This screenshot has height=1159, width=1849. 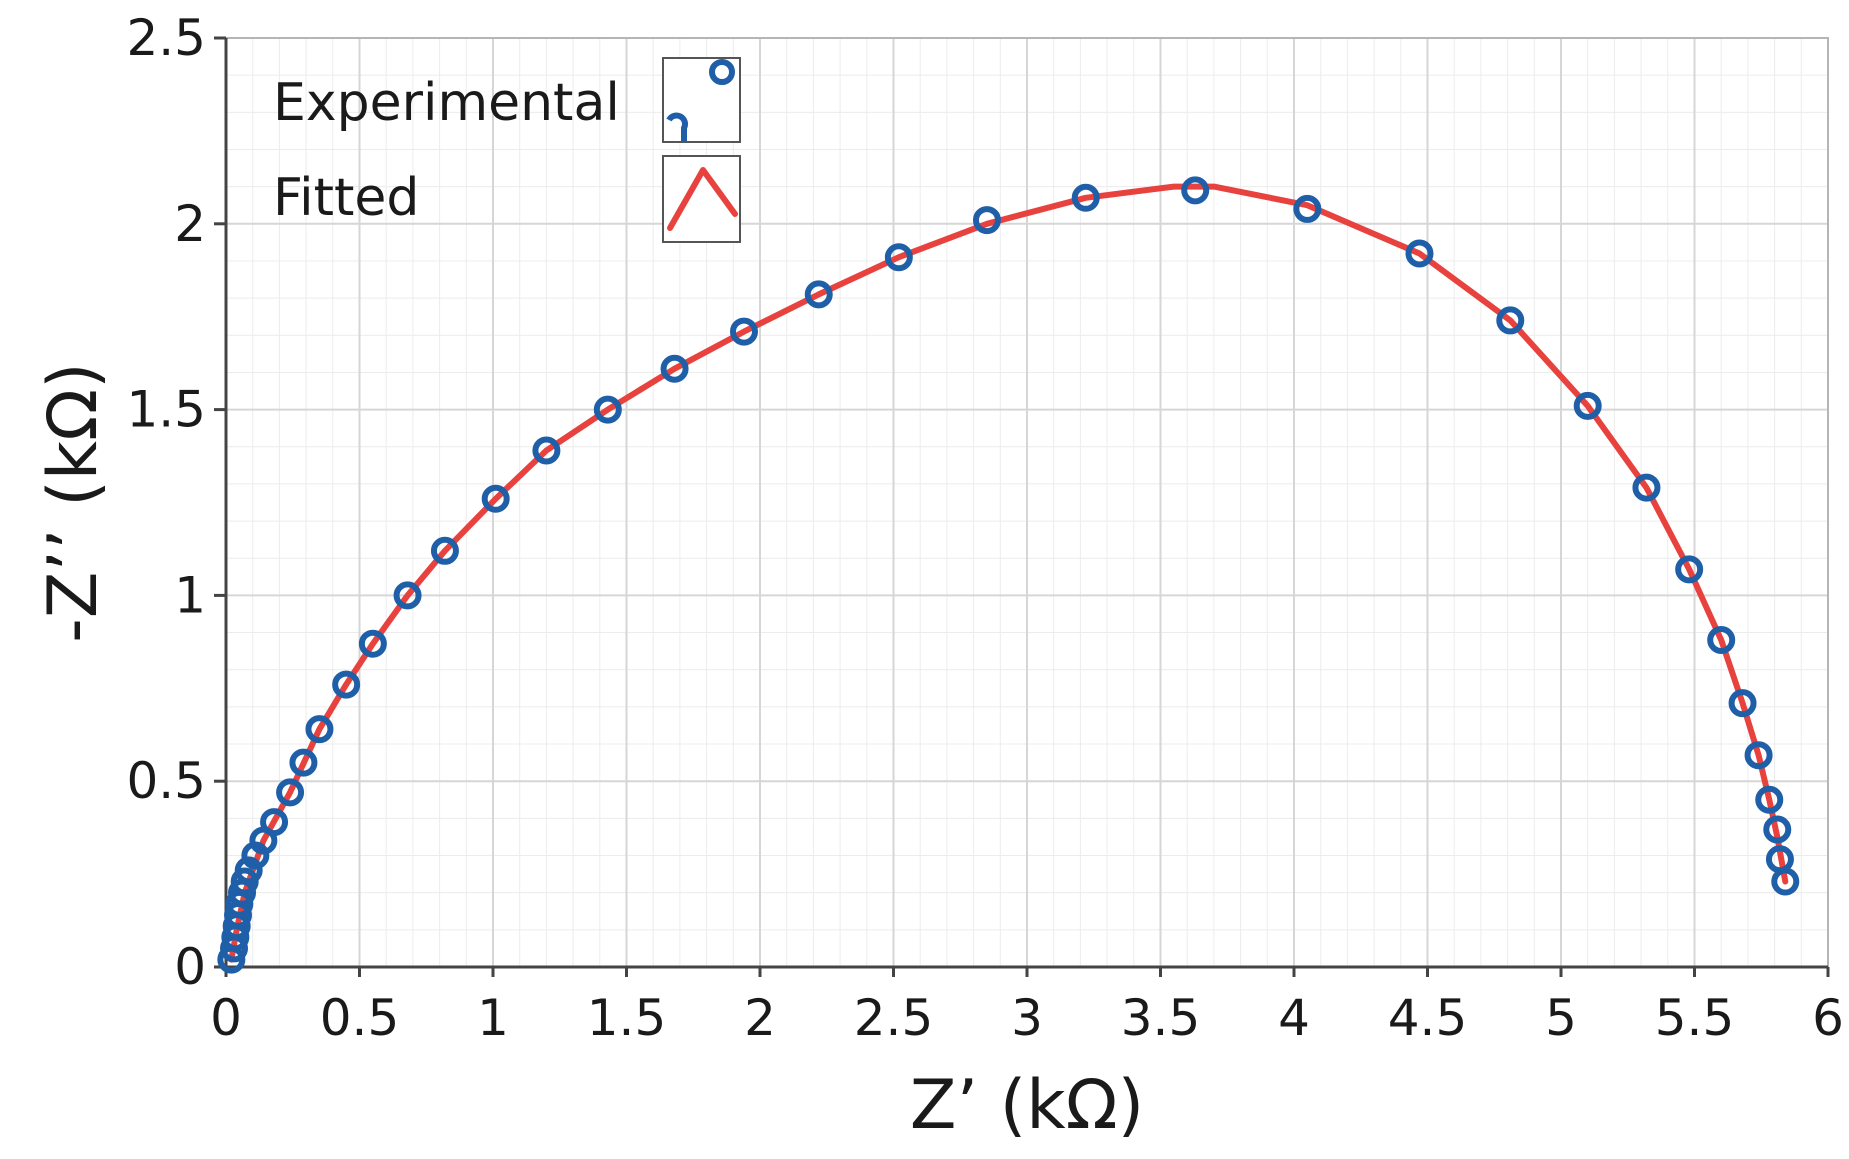 What do you see at coordinates (507, 150) in the screenshot?
I see `legend: Experimental Fitted` at bounding box center [507, 150].